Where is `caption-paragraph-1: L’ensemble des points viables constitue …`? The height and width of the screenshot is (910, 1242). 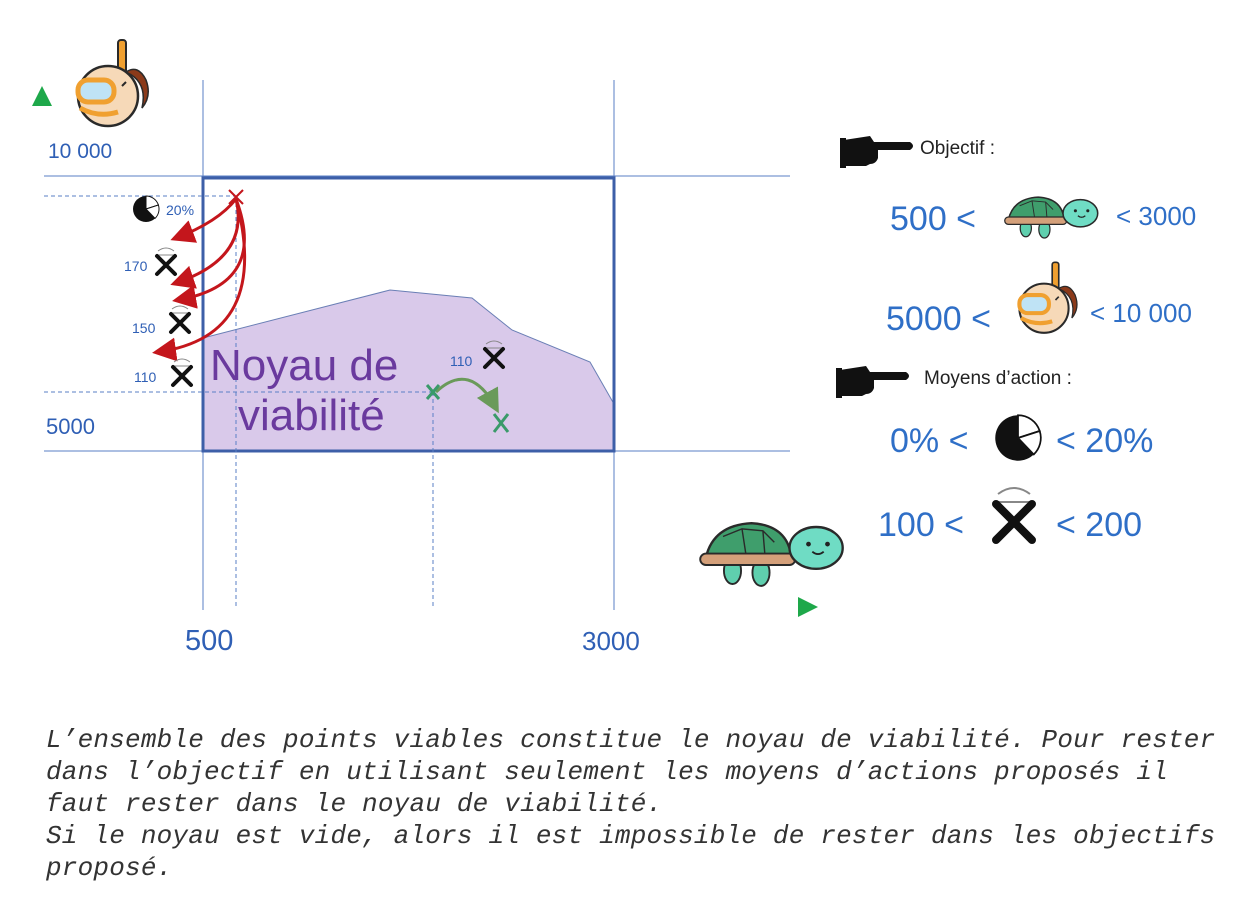
caption-paragraph-1: L’ensemble des points viables constitue … is located at coordinates (631, 772).